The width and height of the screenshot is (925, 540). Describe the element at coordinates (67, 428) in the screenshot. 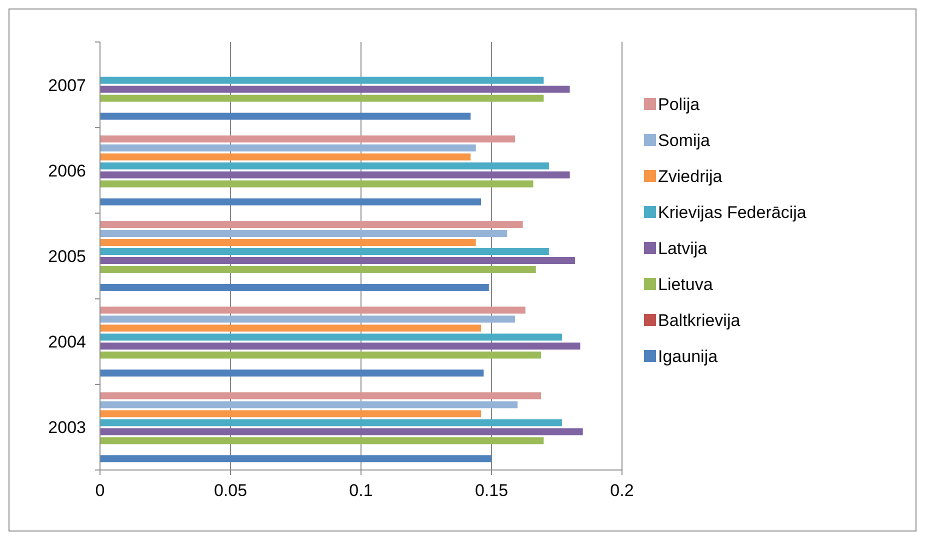

I see `y-tick-label: 2003` at that location.